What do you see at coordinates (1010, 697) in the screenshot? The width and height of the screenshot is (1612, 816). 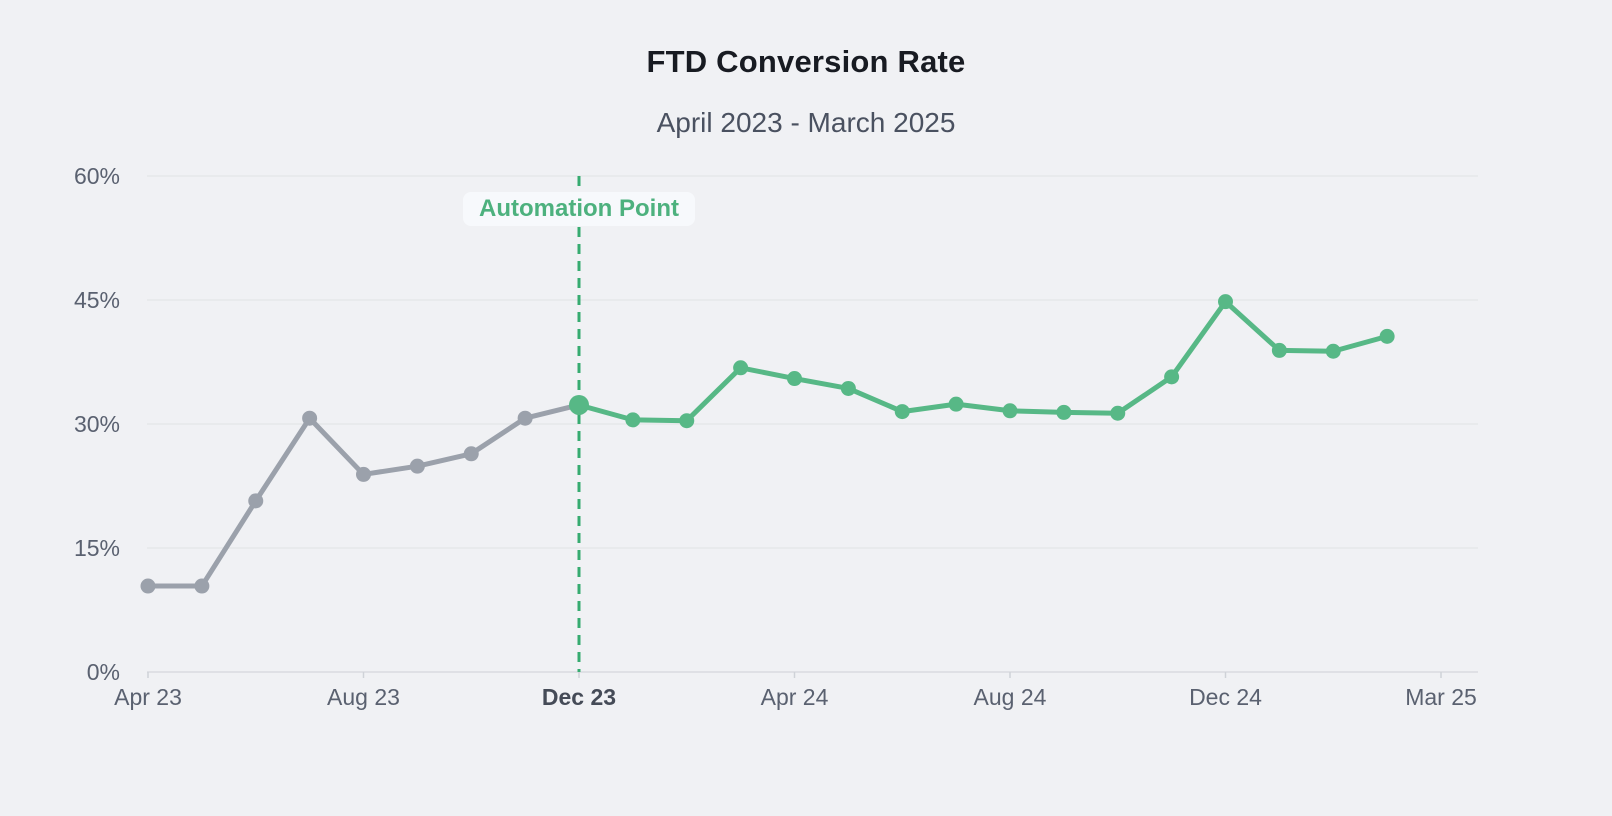 I see `x-axis-label-Aug 24: Aug 24` at bounding box center [1010, 697].